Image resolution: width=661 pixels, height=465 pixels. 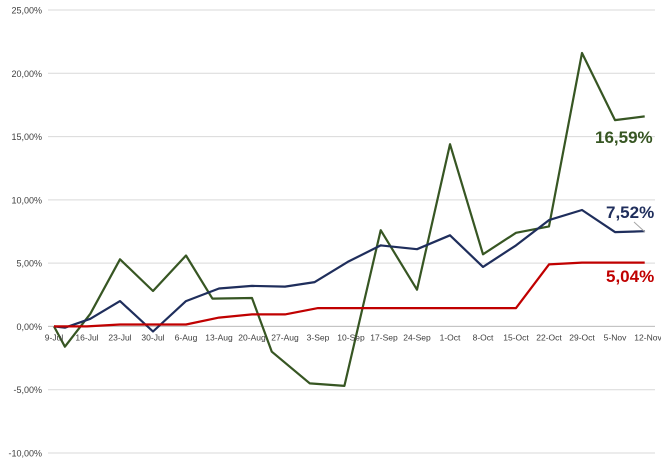 I want to click on series-end-label: 16,59%, so click(x=624, y=137).